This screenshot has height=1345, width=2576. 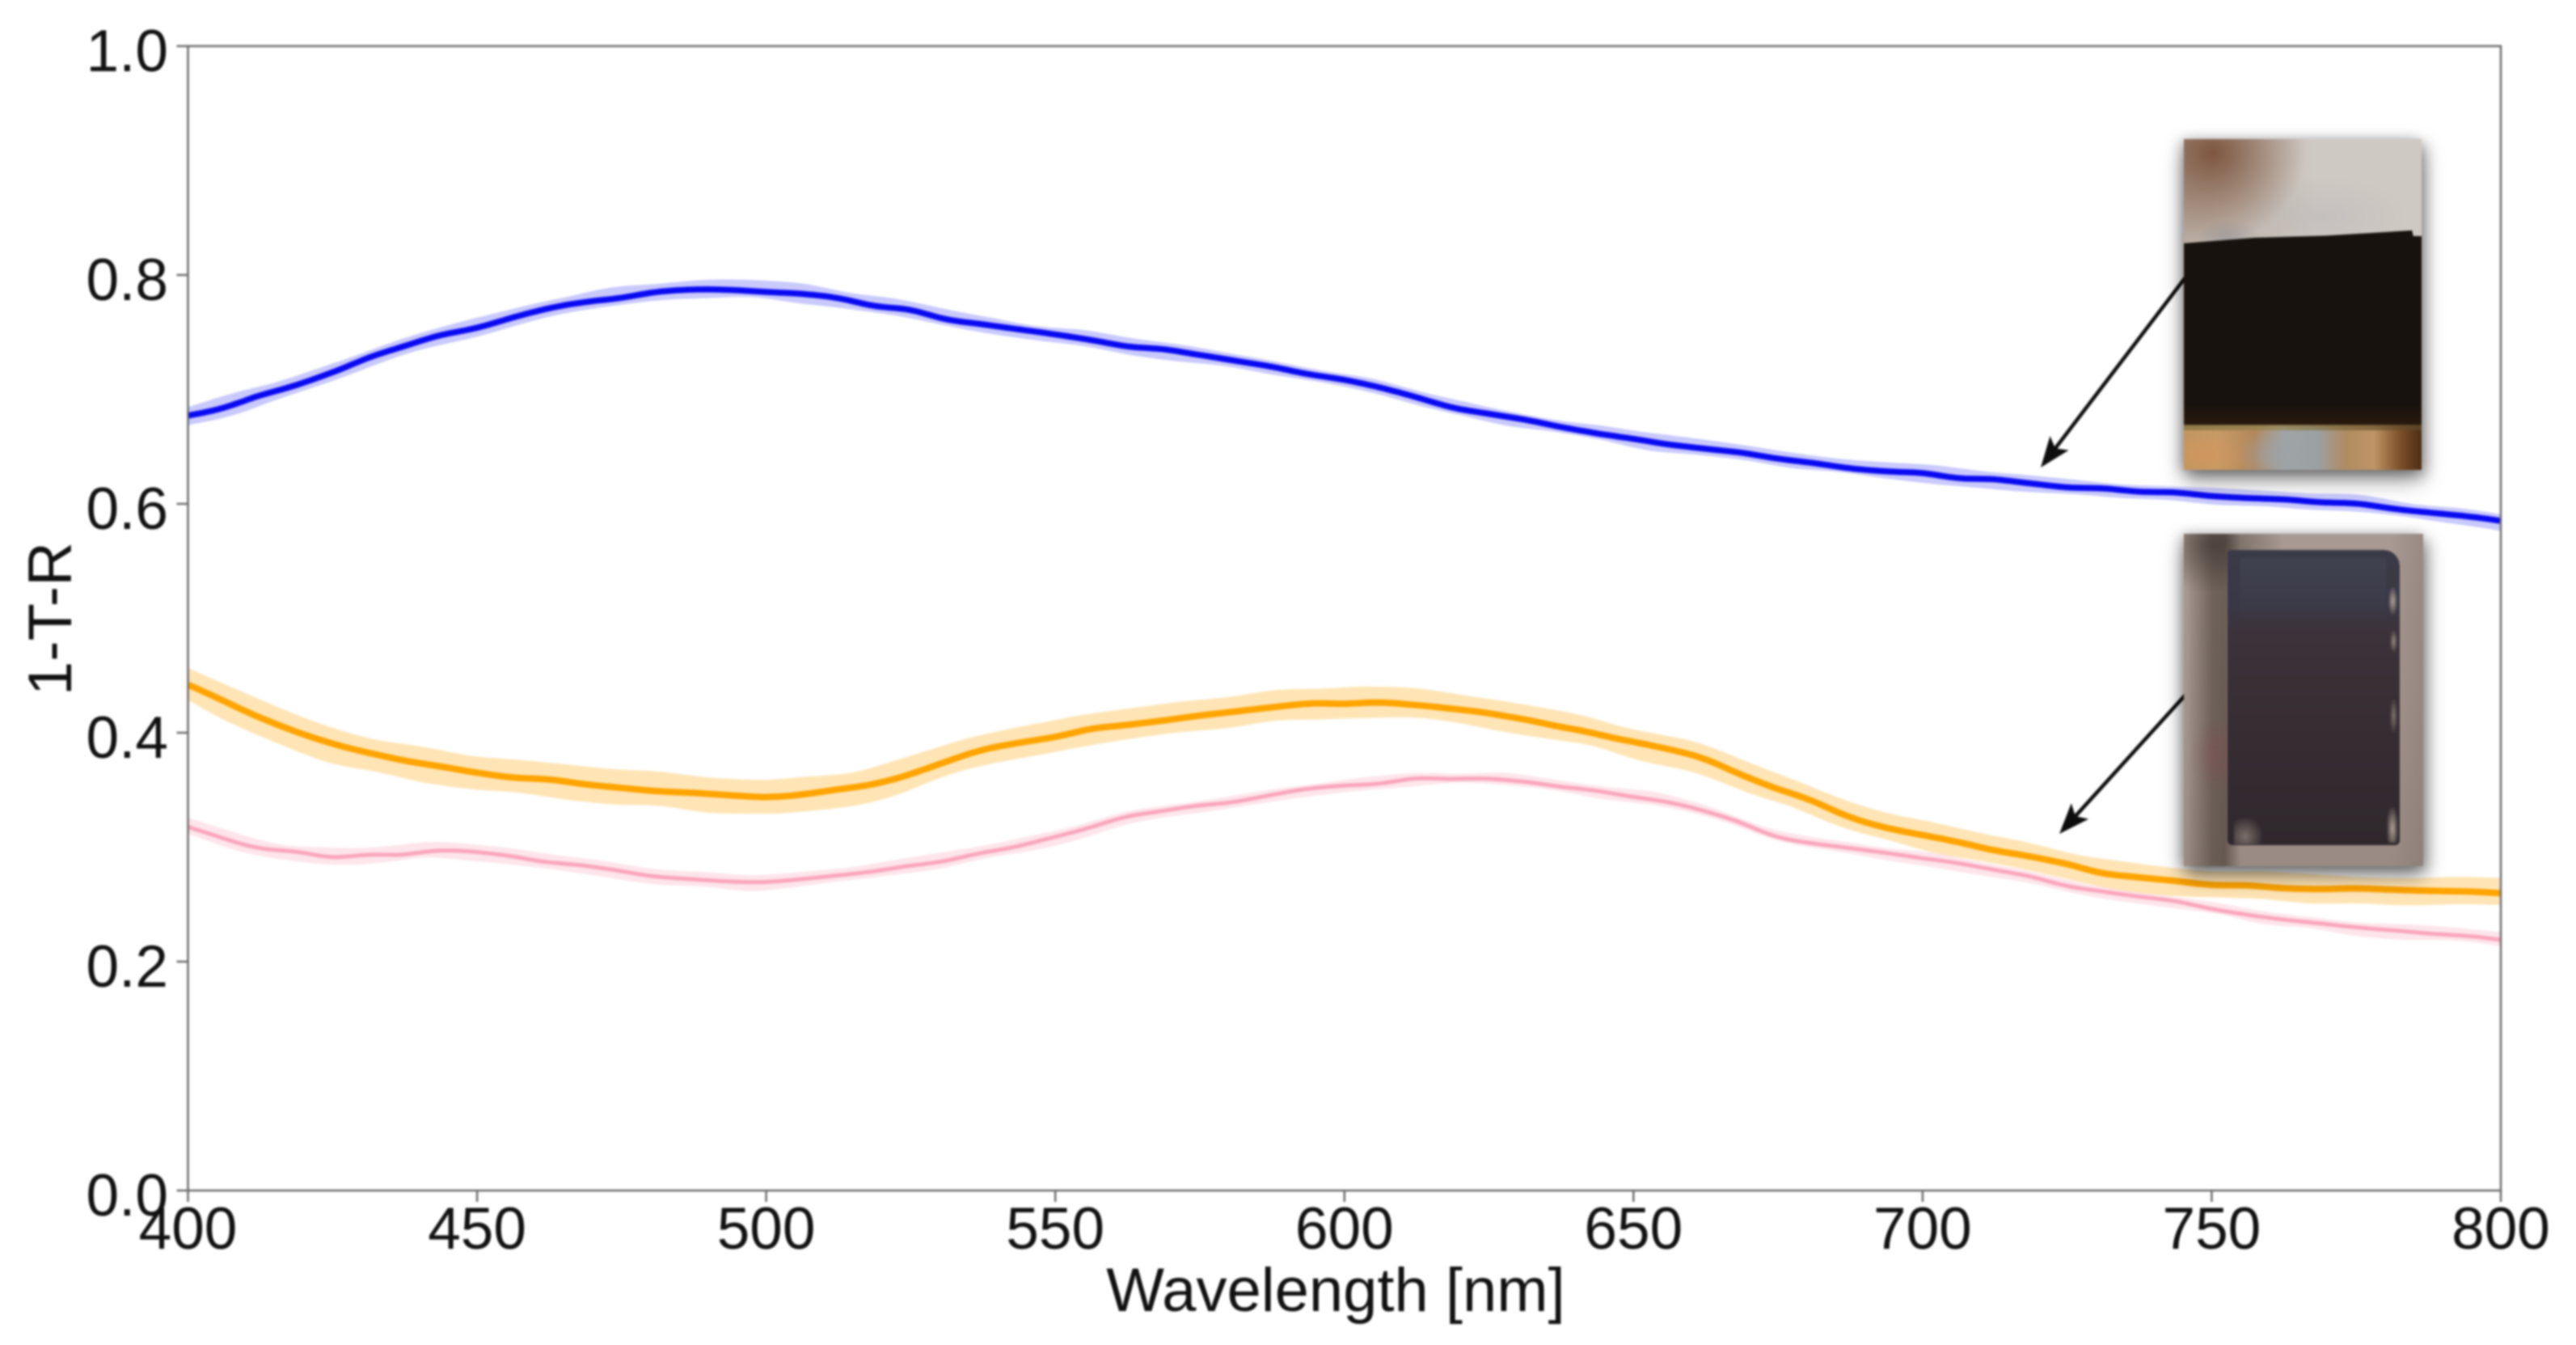 What do you see at coordinates (1344, 1229) in the screenshot?
I see `svg-text: 600` at bounding box center [1344, 1229].